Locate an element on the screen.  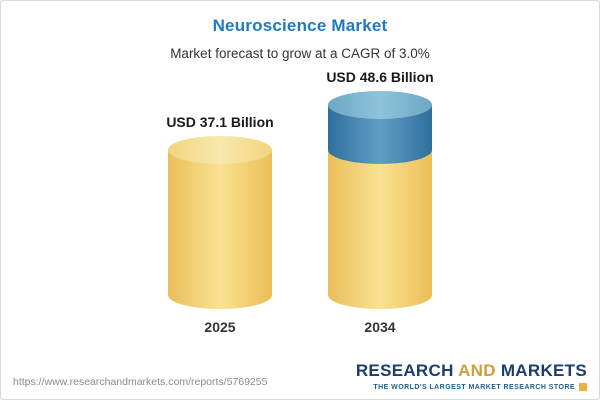
year-label-2025: 2025 is located at coordinates (220, 327).